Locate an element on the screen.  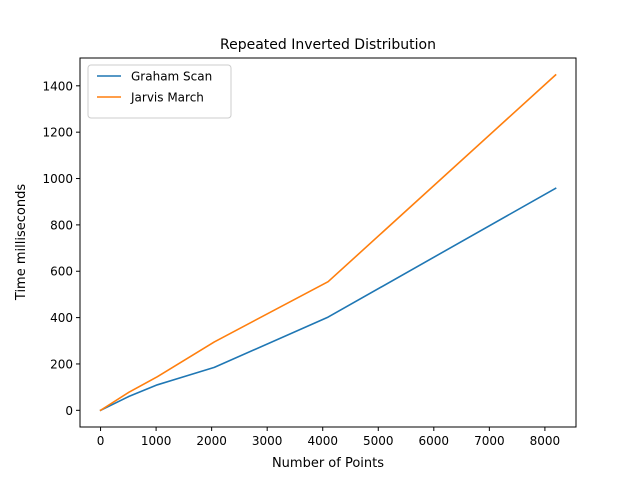
x-axis-ticks: 0 1000 2000 3000 4000 5000 6000 7000 8000 is located at coordinates (328, 437).